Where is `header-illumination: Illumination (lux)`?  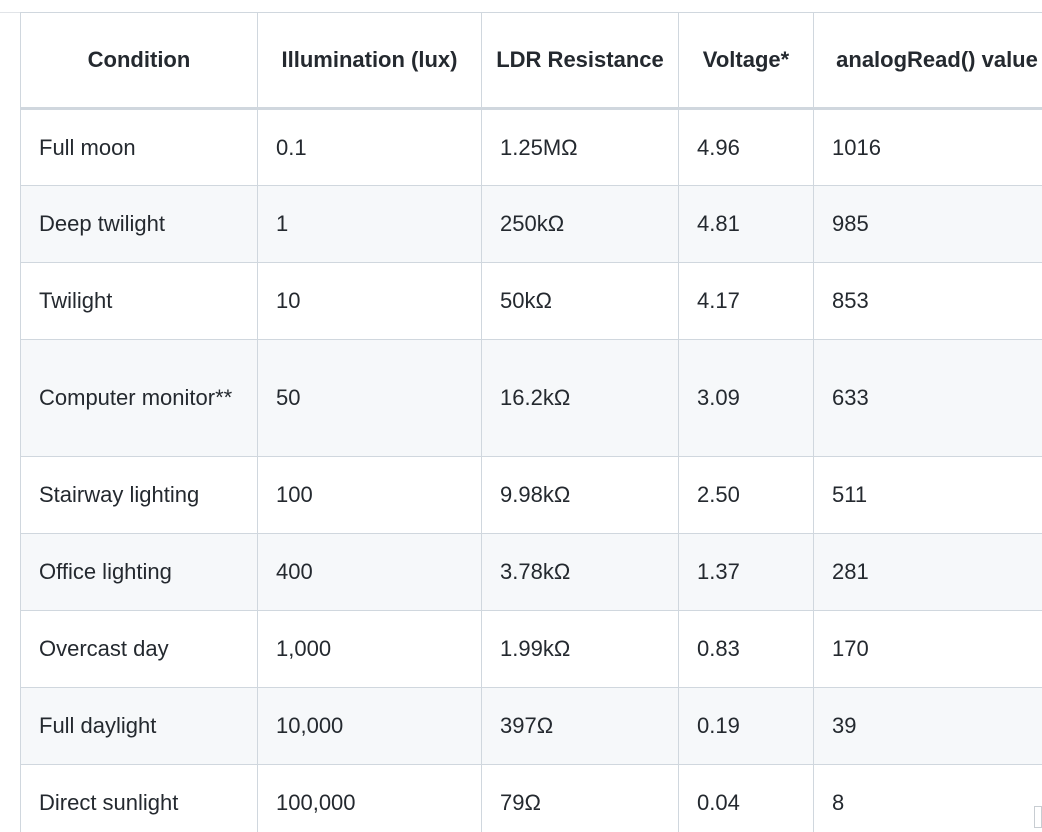
header-illumination: Illumination (lux) is located at coordinates (369, 61).